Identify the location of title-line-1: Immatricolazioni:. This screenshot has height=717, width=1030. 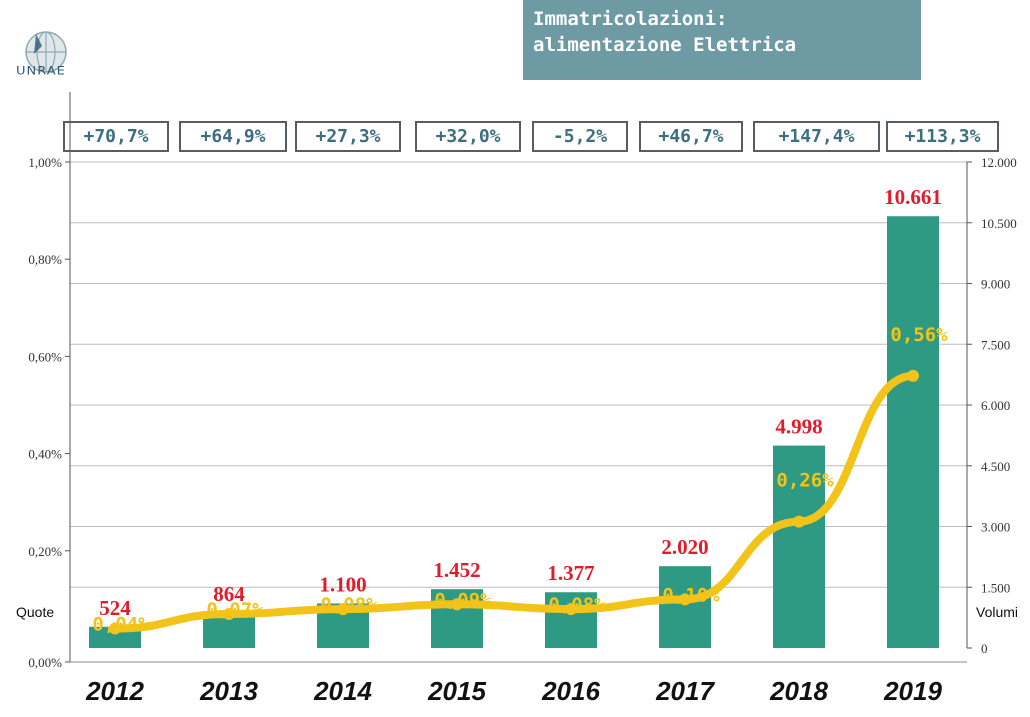
(630, 19).